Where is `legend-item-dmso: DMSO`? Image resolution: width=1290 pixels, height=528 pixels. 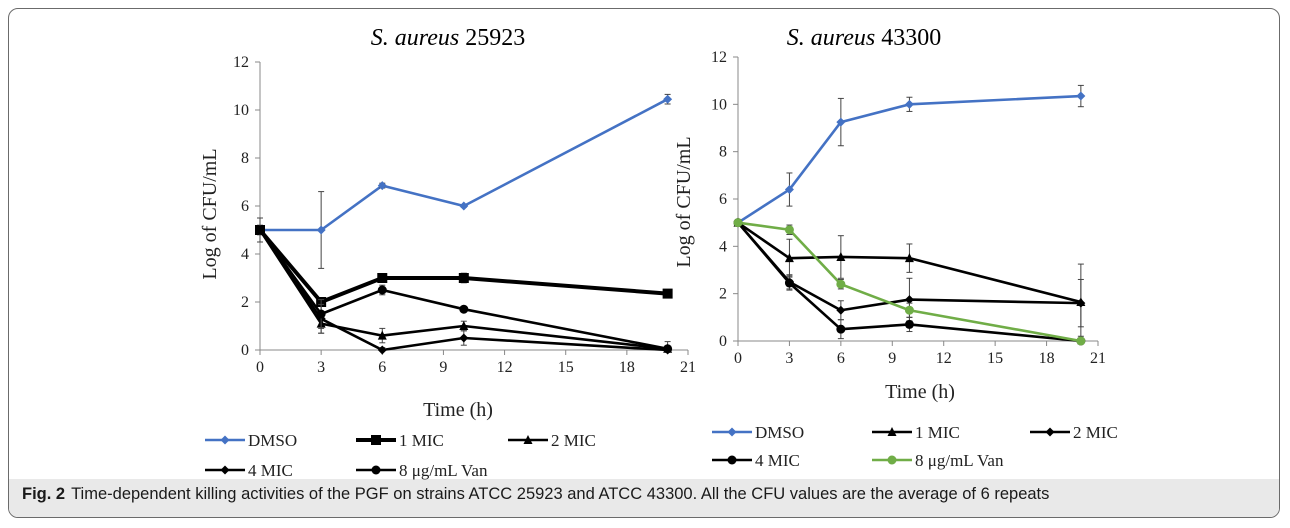 legend-item-dmso: DMSO is located at coordinates (251, 440).